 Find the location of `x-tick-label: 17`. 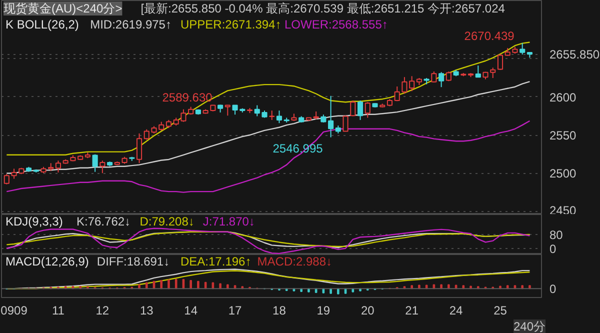

x-tick-label: 17 is located at coordinates (235, 311).